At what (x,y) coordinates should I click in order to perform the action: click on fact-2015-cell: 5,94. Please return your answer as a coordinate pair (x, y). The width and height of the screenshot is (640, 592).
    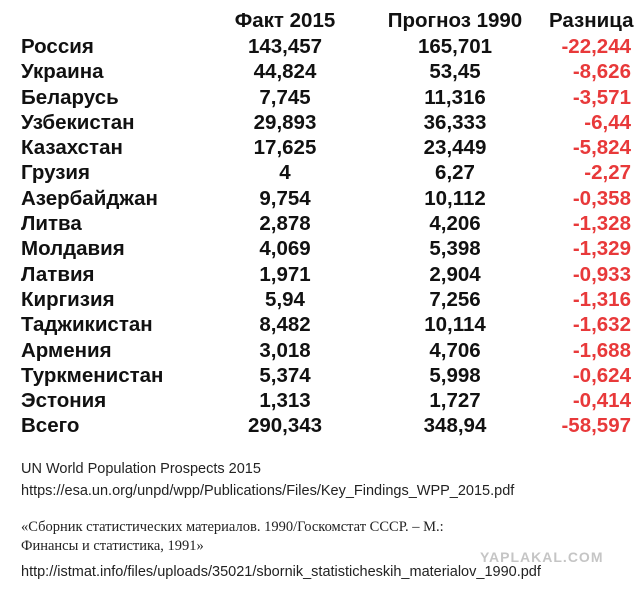
    Looking at the image, I should click on (285, 299).